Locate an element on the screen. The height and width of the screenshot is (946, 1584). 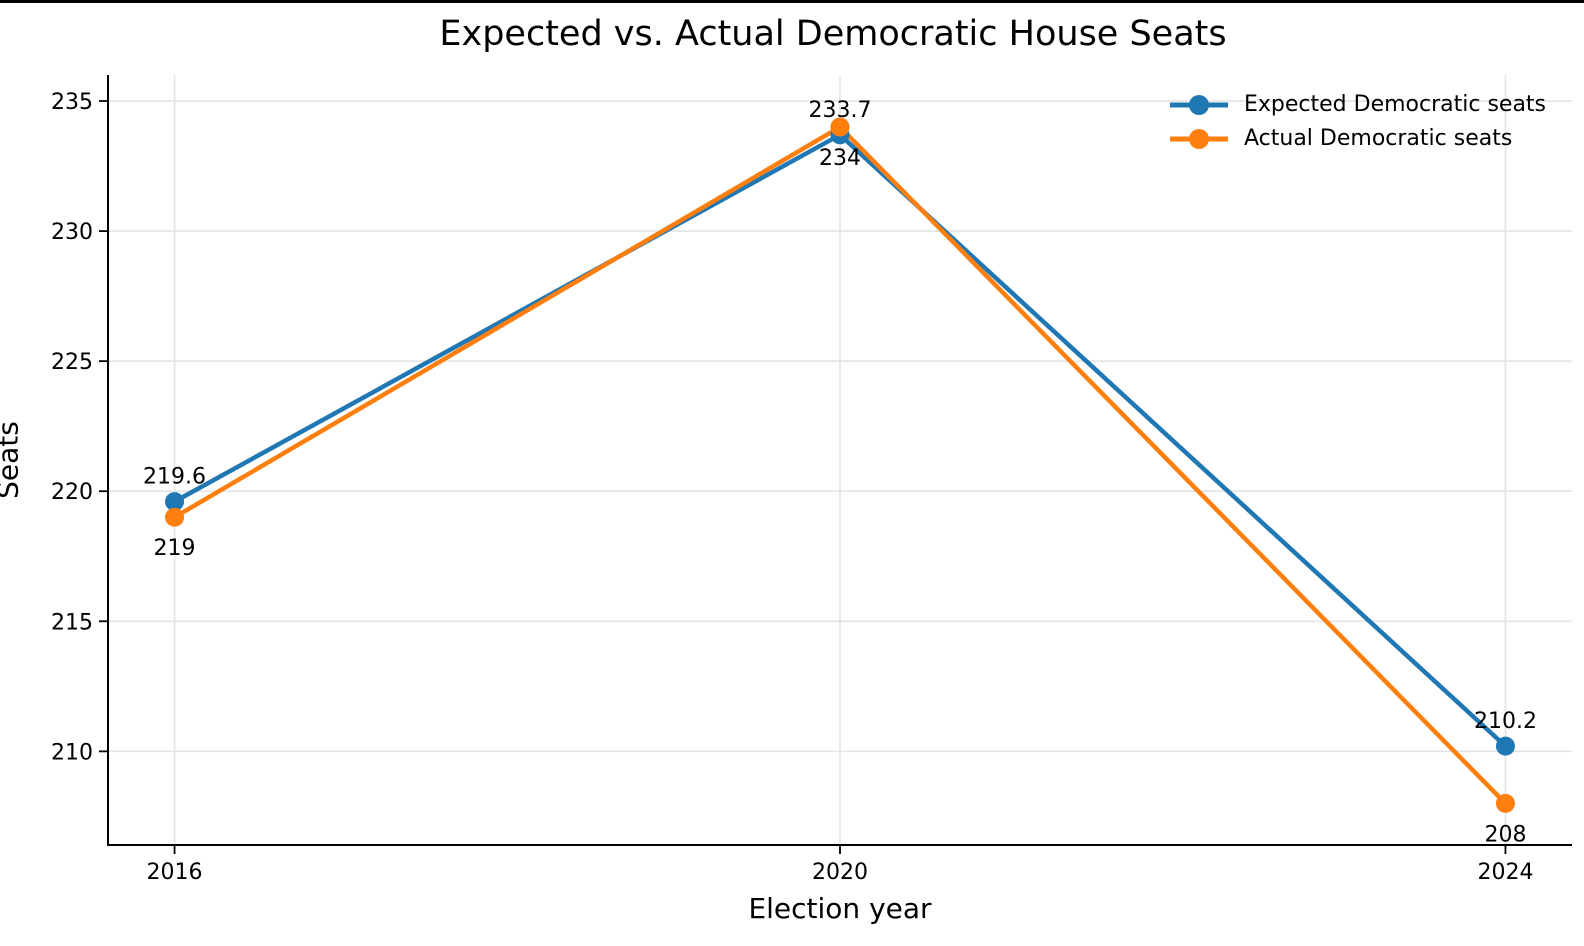
legend-item: Expected Democratic seats is located at coordinates (1357, 104).